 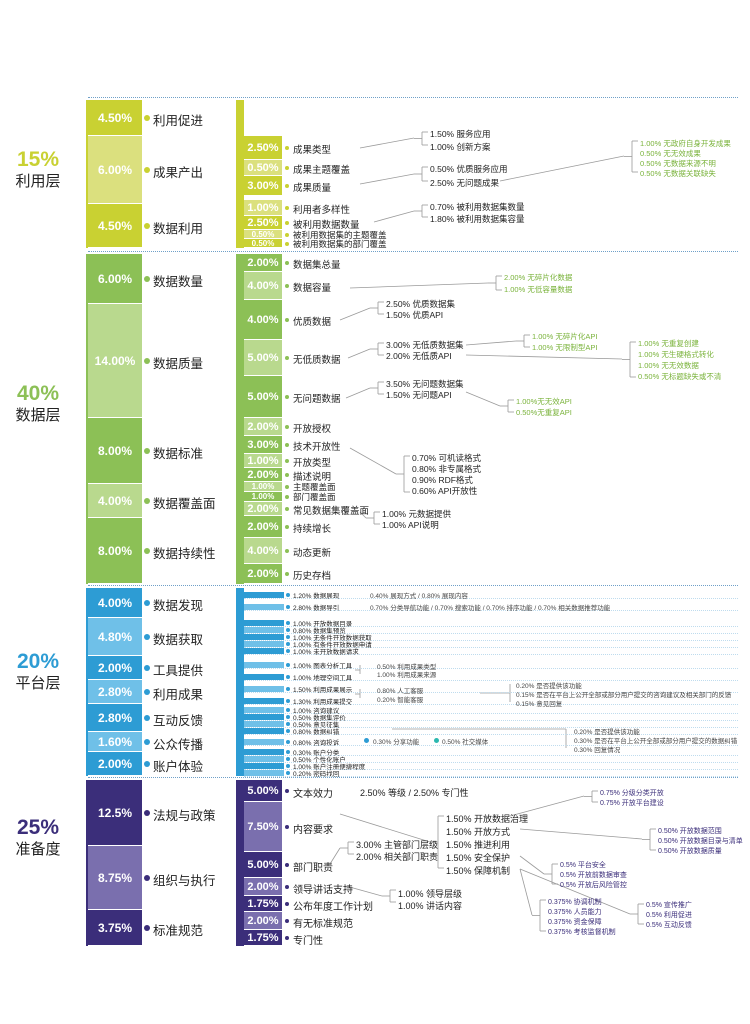 I want to click on detail-note: 0.15% 是否在平台上公开全部或部分用户提交的咨询建议及相关部门的反馈, so click(x=624, y=695).